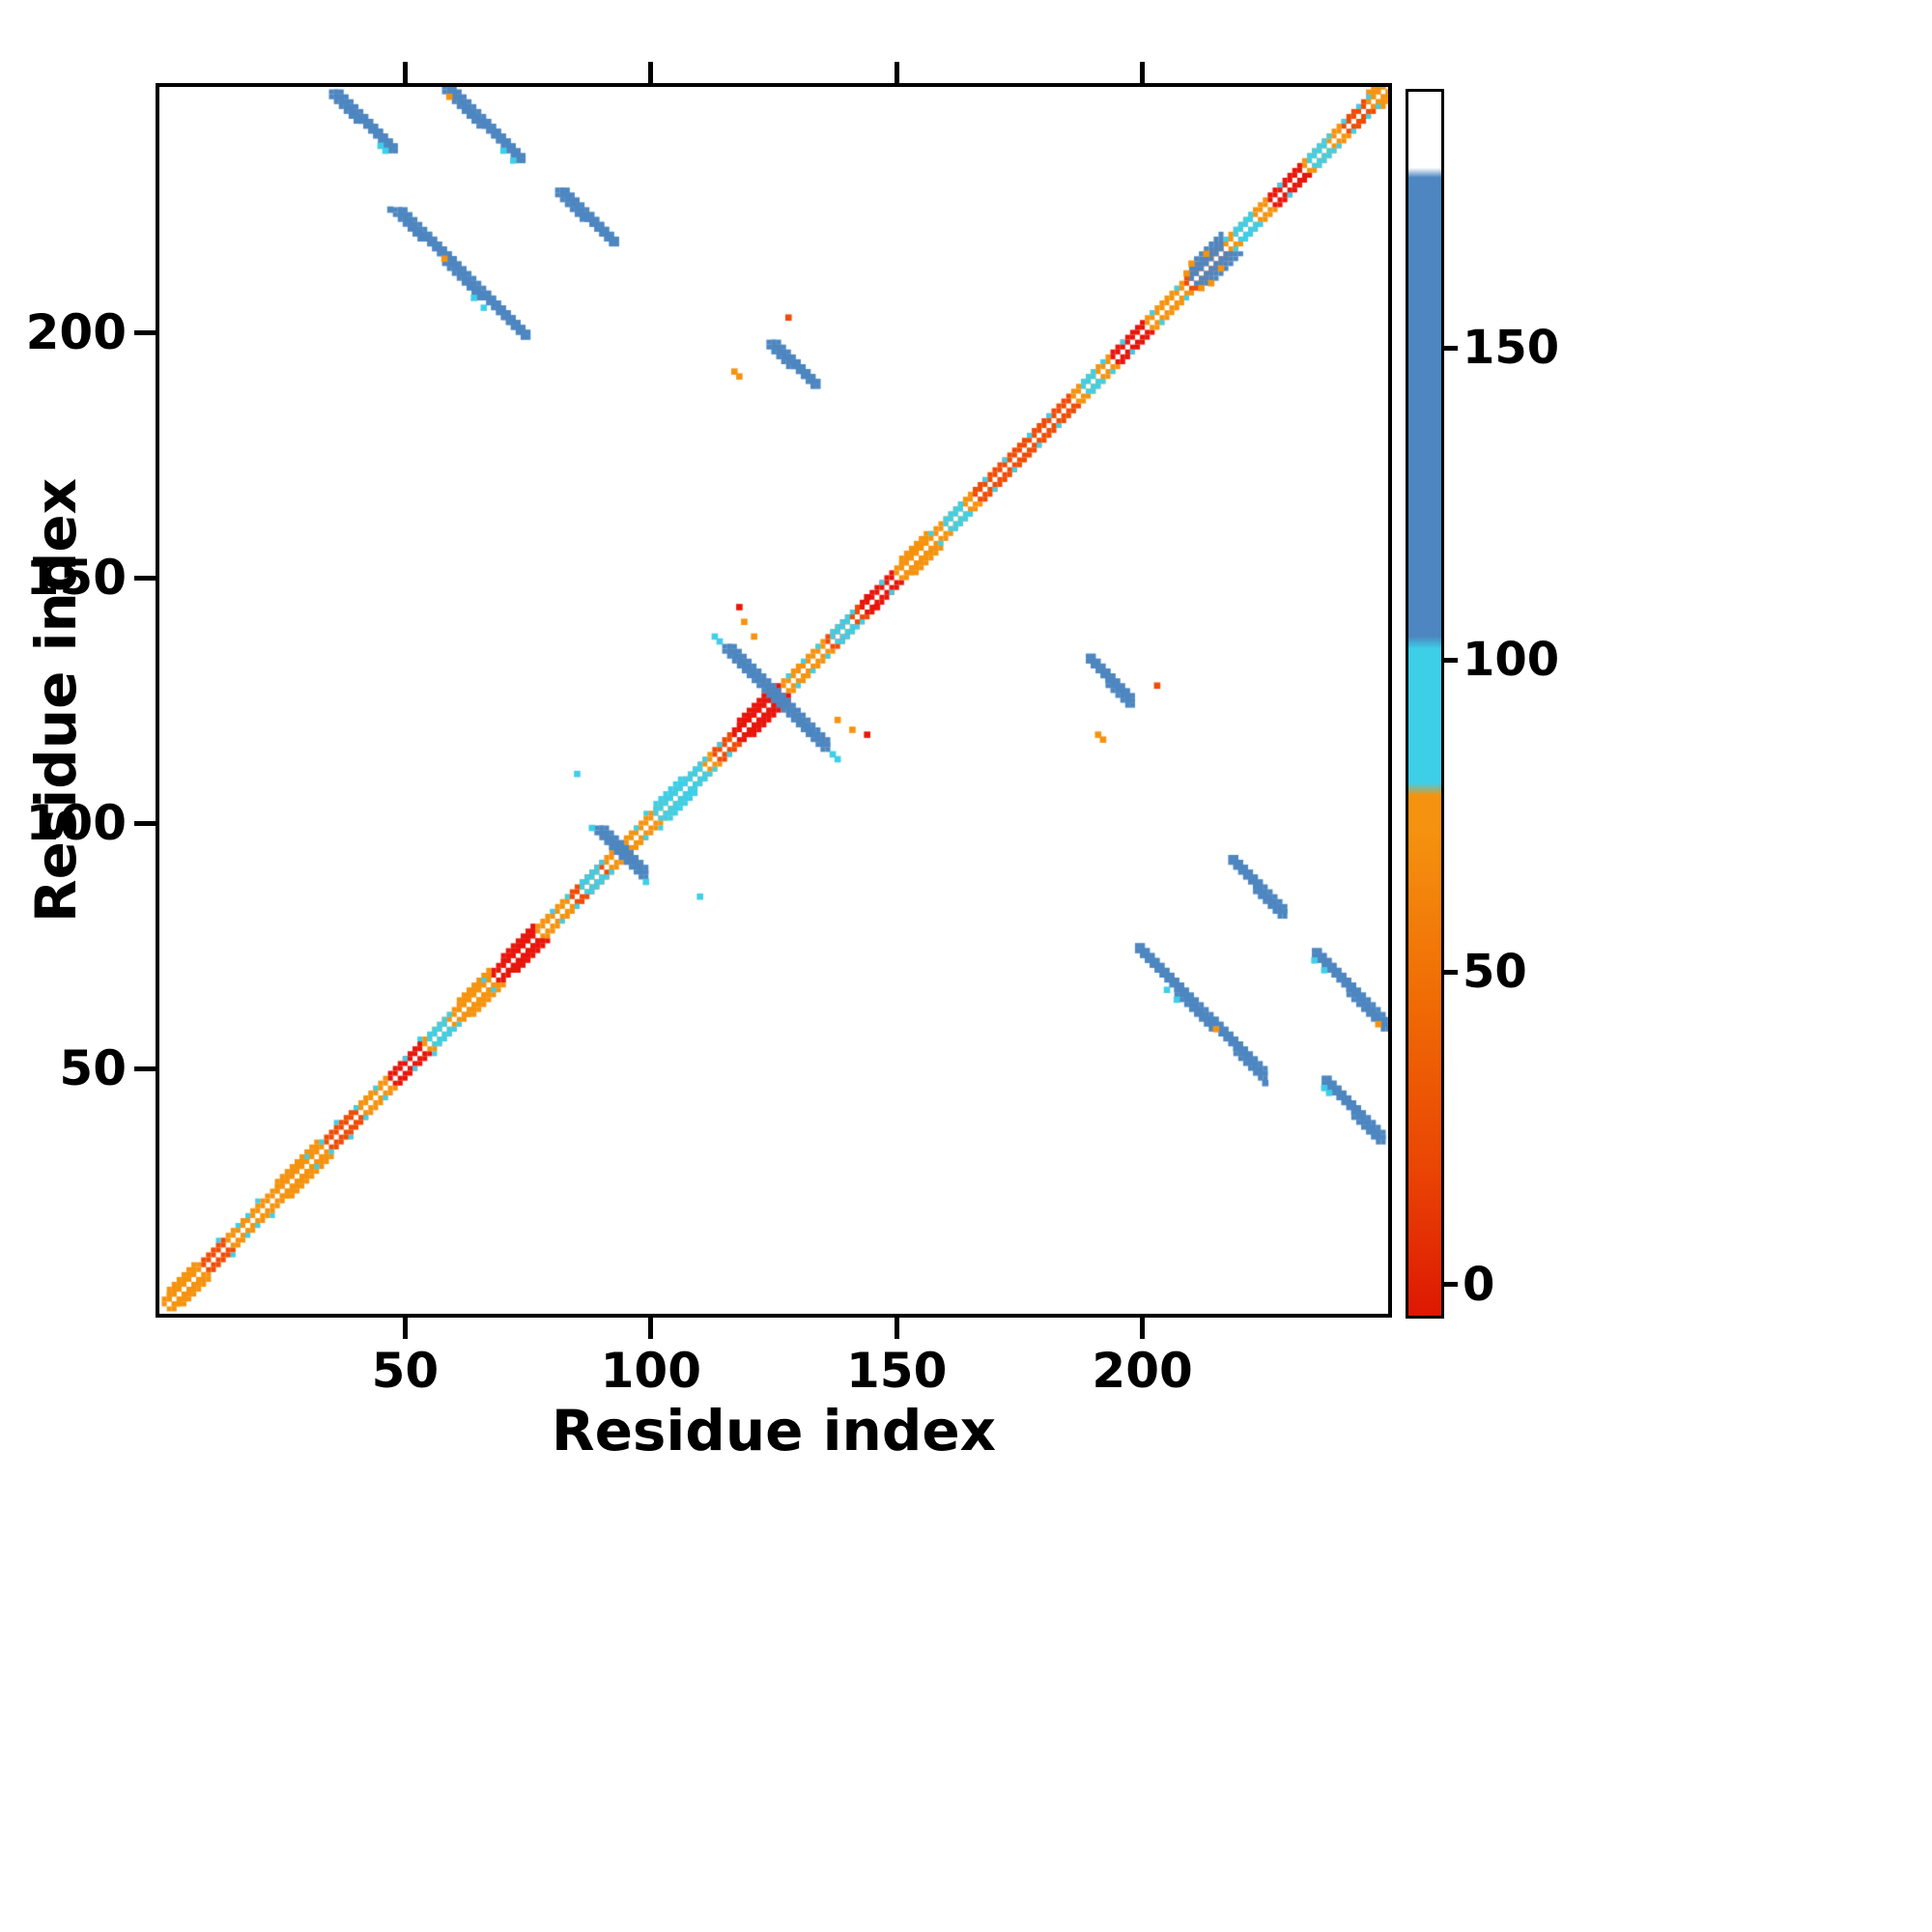 This screenshot has height=1932, width=1932. I want to click on colorbar-tick-label: 0, so click(1479, 1284).